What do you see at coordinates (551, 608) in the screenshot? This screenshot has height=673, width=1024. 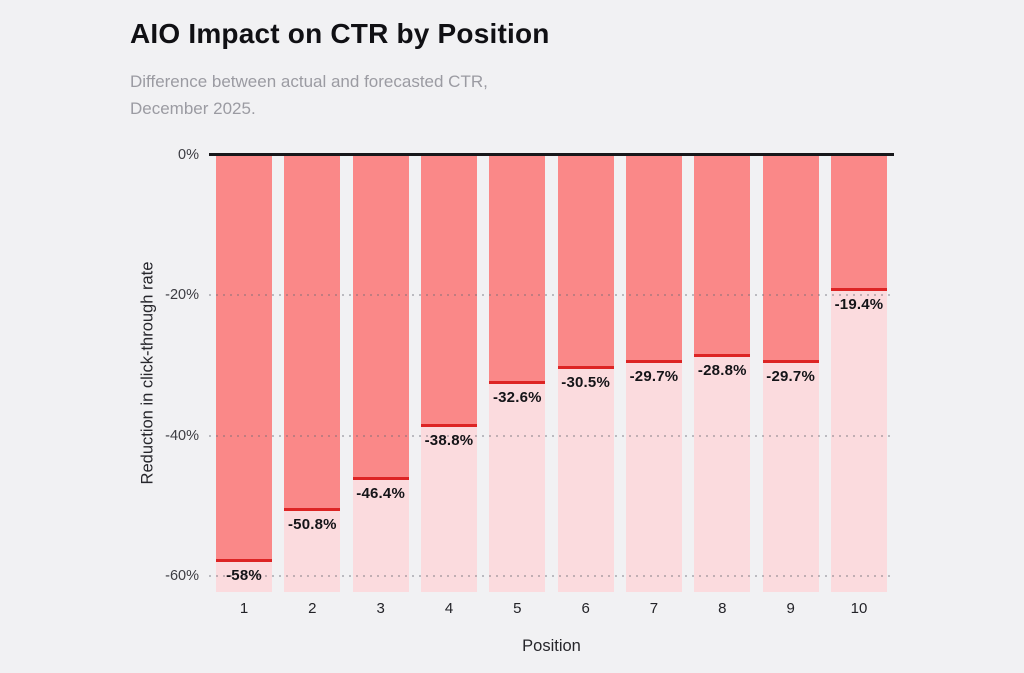 I see `x-axis-labels: 1 2 3 4 5 6 7 8 9 10` at bounding box center [551, 608].